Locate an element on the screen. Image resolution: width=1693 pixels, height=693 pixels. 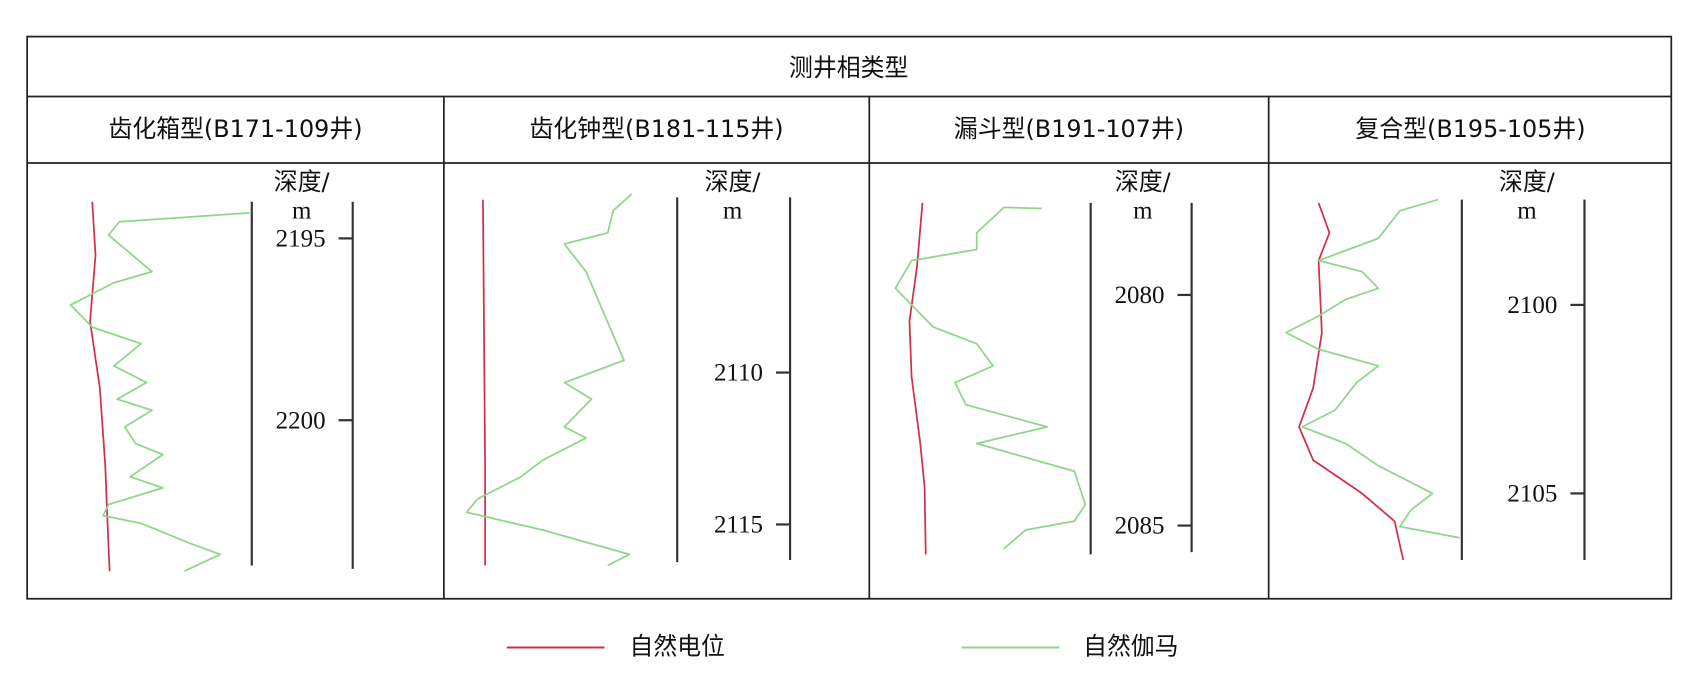
depth-tick-label: 2195 is located at coordinates (301, 238).